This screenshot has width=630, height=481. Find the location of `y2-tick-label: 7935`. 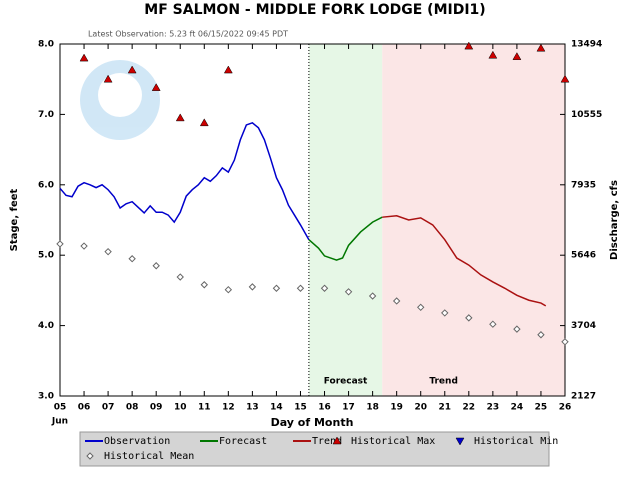

y2-tick-label: 7935 is located at coordinates (583, 185).